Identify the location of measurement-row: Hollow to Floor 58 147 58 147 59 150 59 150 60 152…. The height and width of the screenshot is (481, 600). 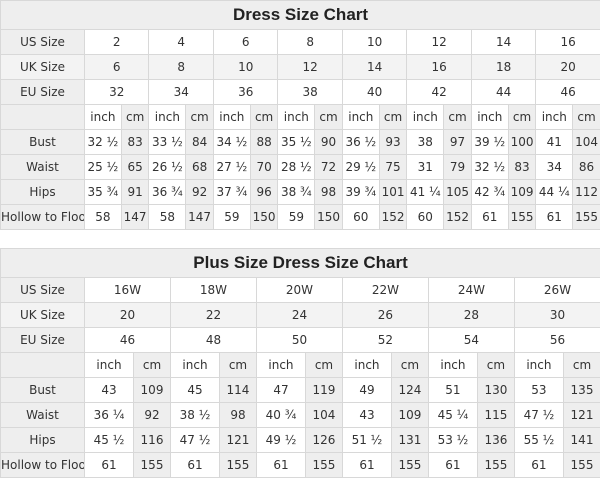
(300, 217).